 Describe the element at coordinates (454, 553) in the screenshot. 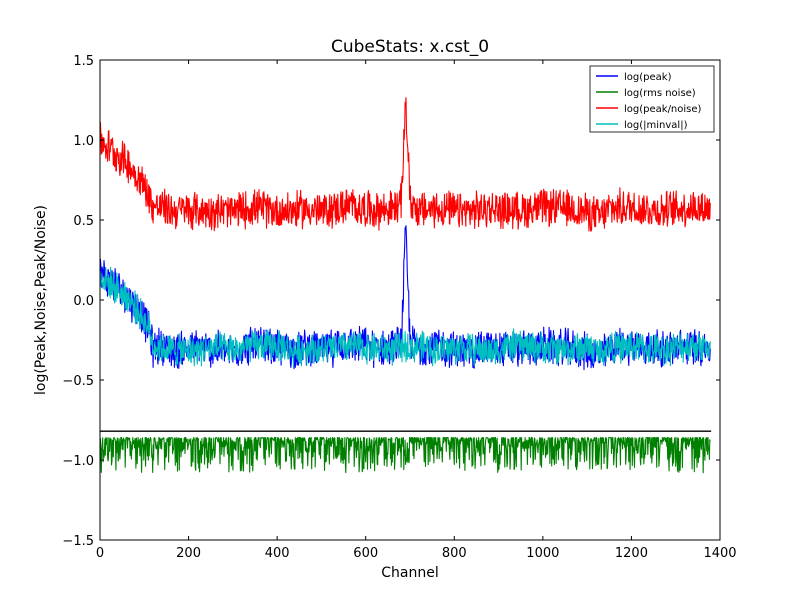

I see `x-tick-label: 800` at that location.